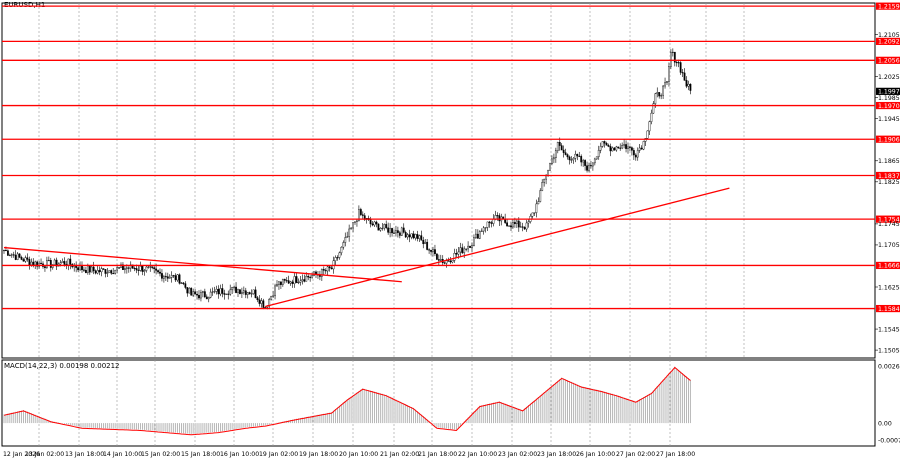 The image size is (900, 460). What do you see at coordinates (200, 454) in the screenshot?
I see `time-label: 15 Jan 18:00` at bounding box center [200, 454].